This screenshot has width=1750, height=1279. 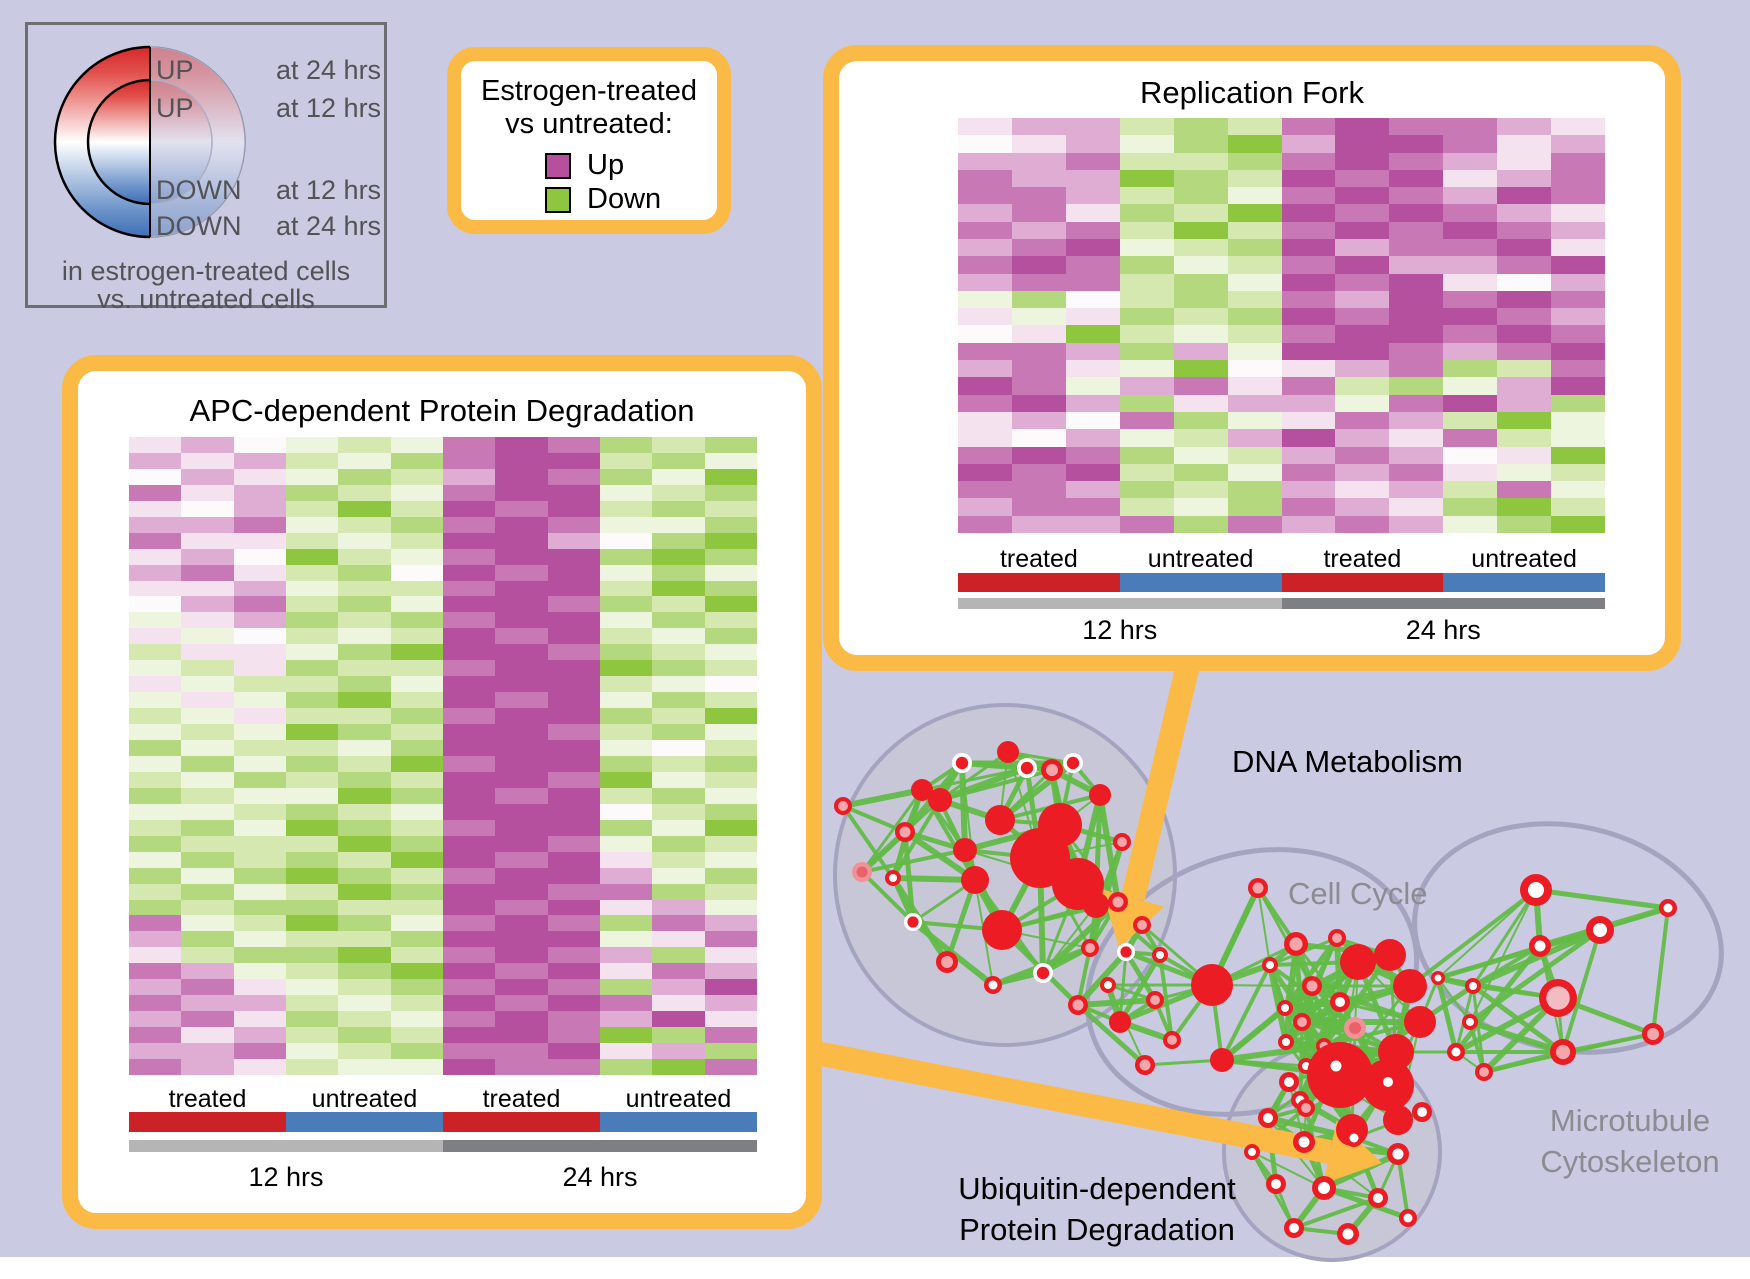 What do you see at coordinates (589, 140) in the screenshot?
I see `estrogen-legend-box: Estrogen-treated vs untreated: Up Down` at bounding box center [589, 140].